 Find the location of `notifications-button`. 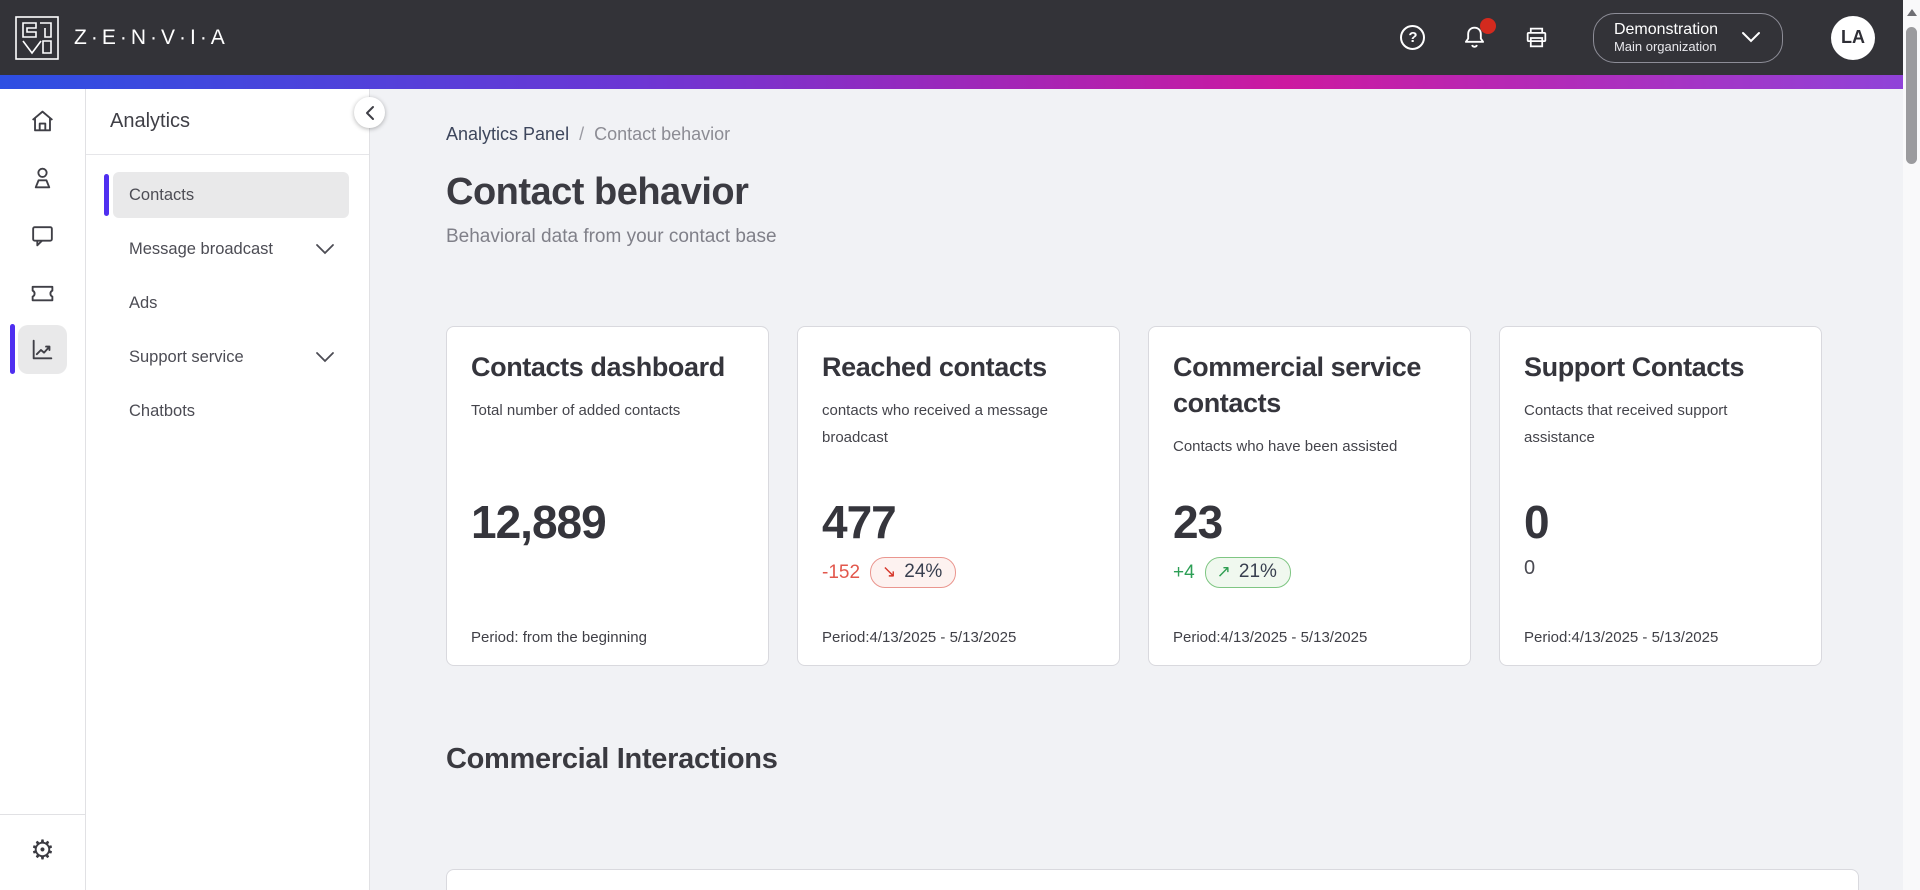

notifications-button is located at coordinates (1478, 34).